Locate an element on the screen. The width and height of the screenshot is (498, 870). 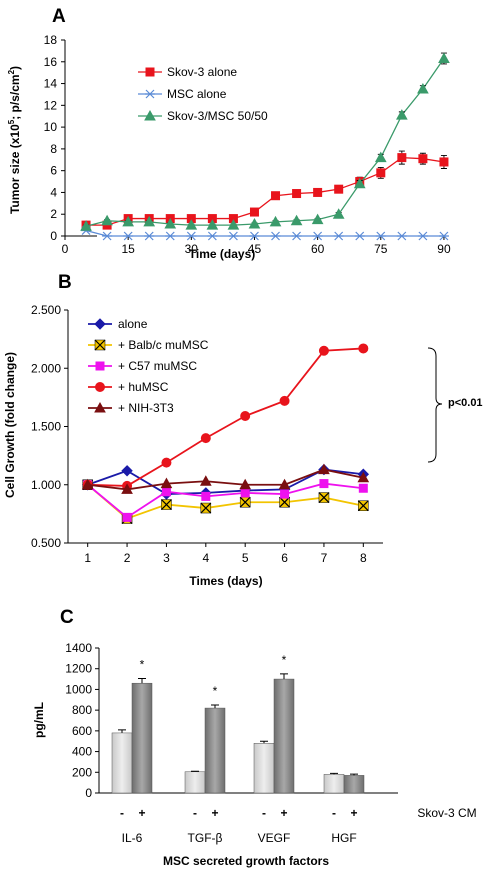
panel-a-ylabel-sup-1: 5 is located at coordinates (11, 121).